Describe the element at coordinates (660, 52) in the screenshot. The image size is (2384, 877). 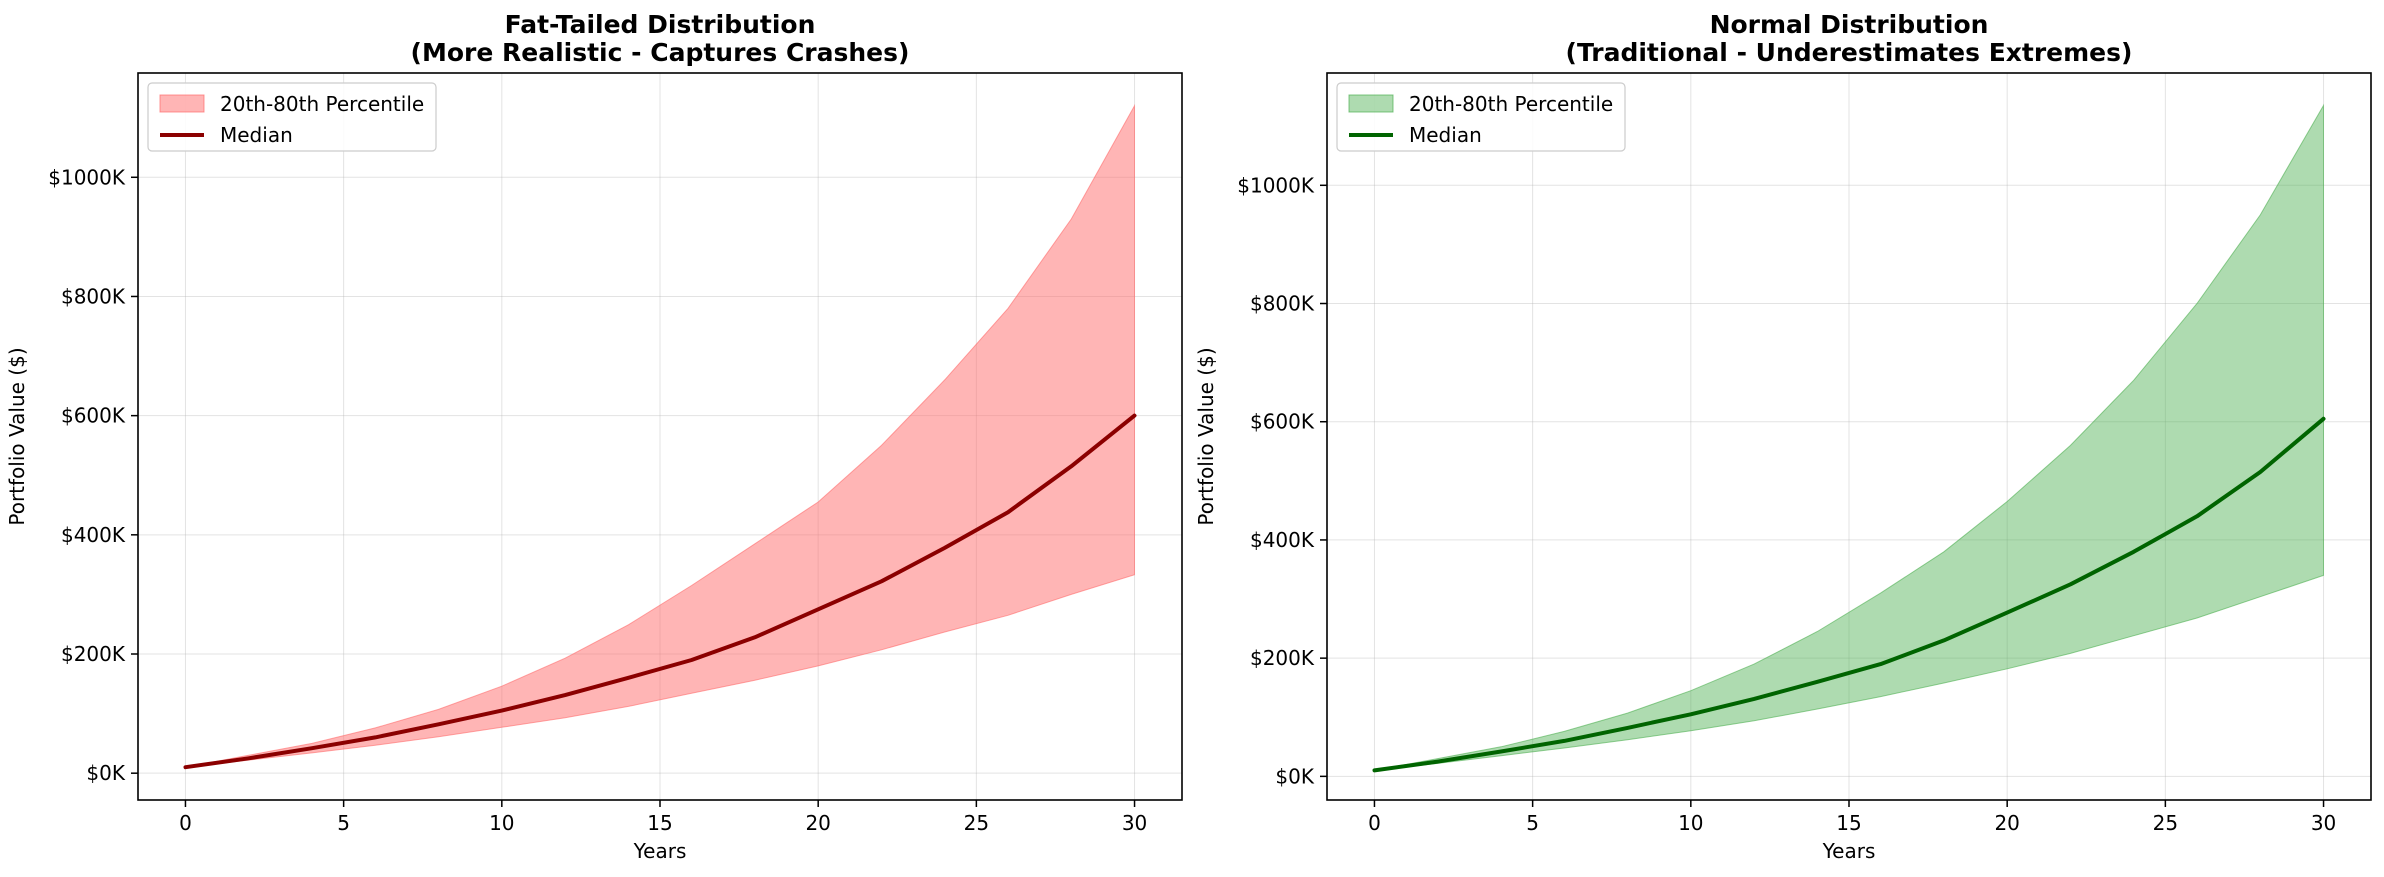
I see `chart-title-line-2: (More Realistic - Captures Crashes)` at that location.